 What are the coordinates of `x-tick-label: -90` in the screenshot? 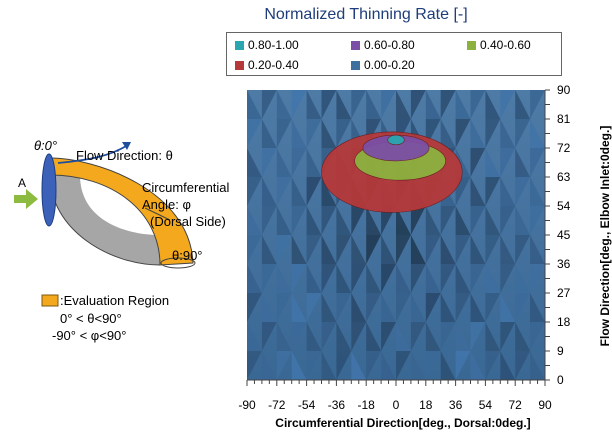 It's located at (247, 405).